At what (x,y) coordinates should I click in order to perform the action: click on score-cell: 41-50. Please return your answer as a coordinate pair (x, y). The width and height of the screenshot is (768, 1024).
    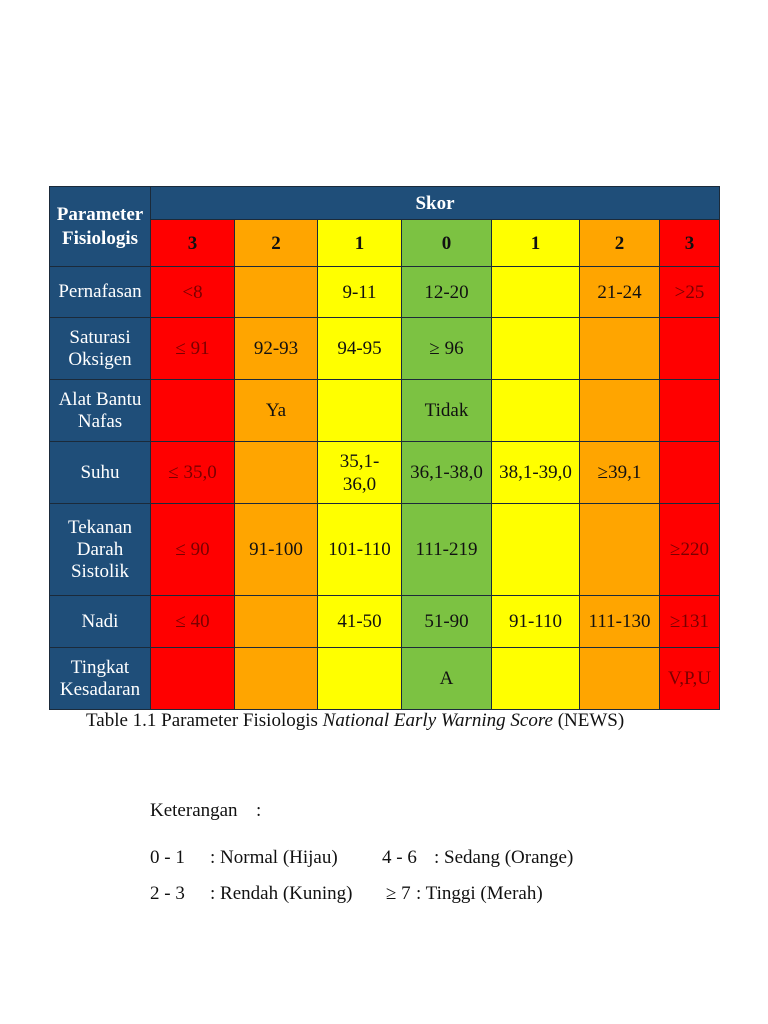
    Looking at the image, I should click on (359, 621).